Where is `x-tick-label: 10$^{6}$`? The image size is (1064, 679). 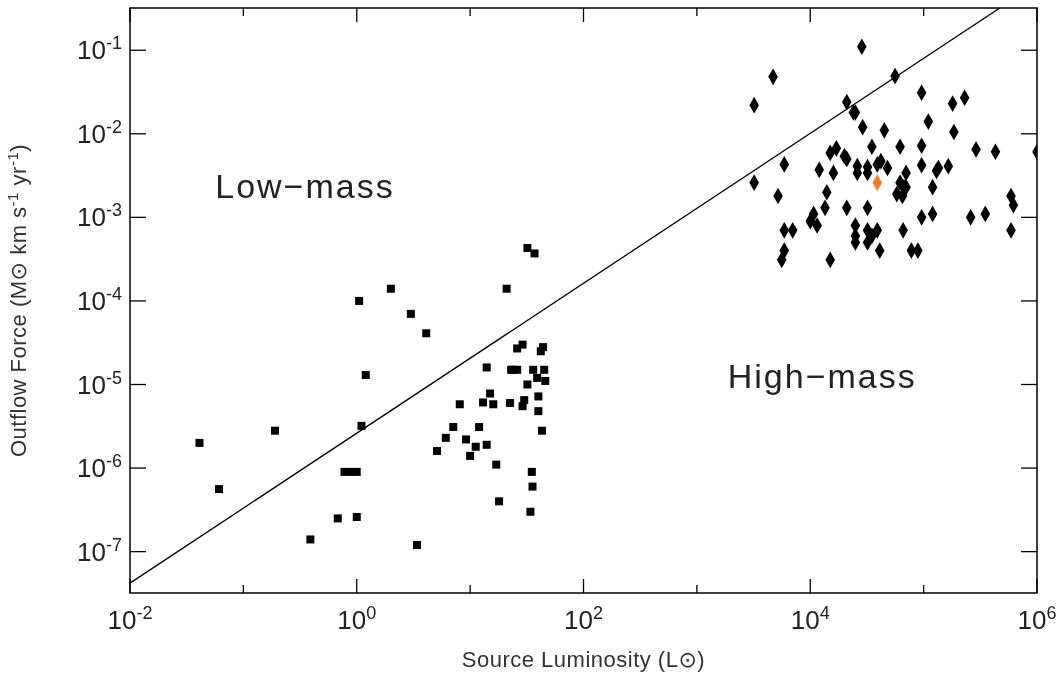
x-tick-label: 10$^{6}$ is located at coordinates (1037, 619).